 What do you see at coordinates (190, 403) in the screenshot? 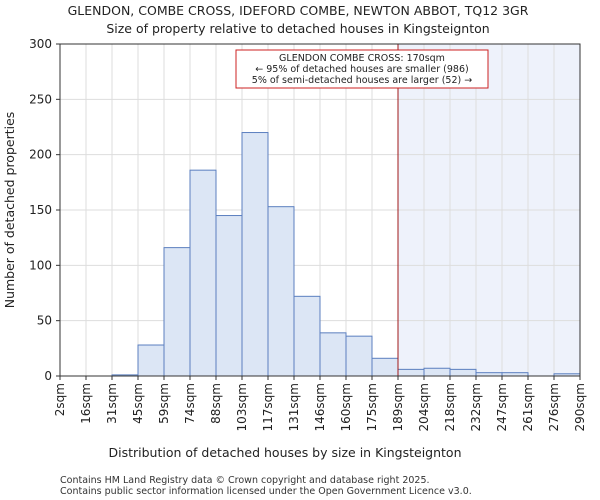
I see `x-tick-label-74sqm: 74sqm` at bounding box center [190, 403].